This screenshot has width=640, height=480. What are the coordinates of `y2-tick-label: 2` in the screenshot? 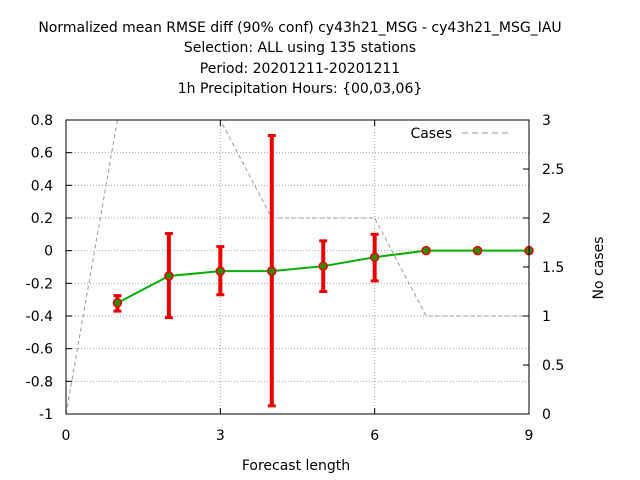 It's located at (546, 219).